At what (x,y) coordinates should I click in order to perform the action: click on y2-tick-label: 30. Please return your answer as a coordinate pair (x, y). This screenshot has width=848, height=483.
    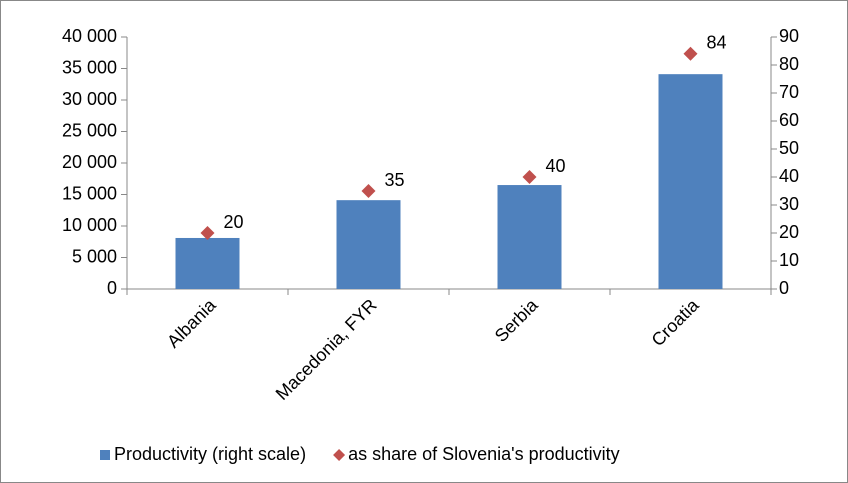
    Looking at the image, I should click on (789, 204).